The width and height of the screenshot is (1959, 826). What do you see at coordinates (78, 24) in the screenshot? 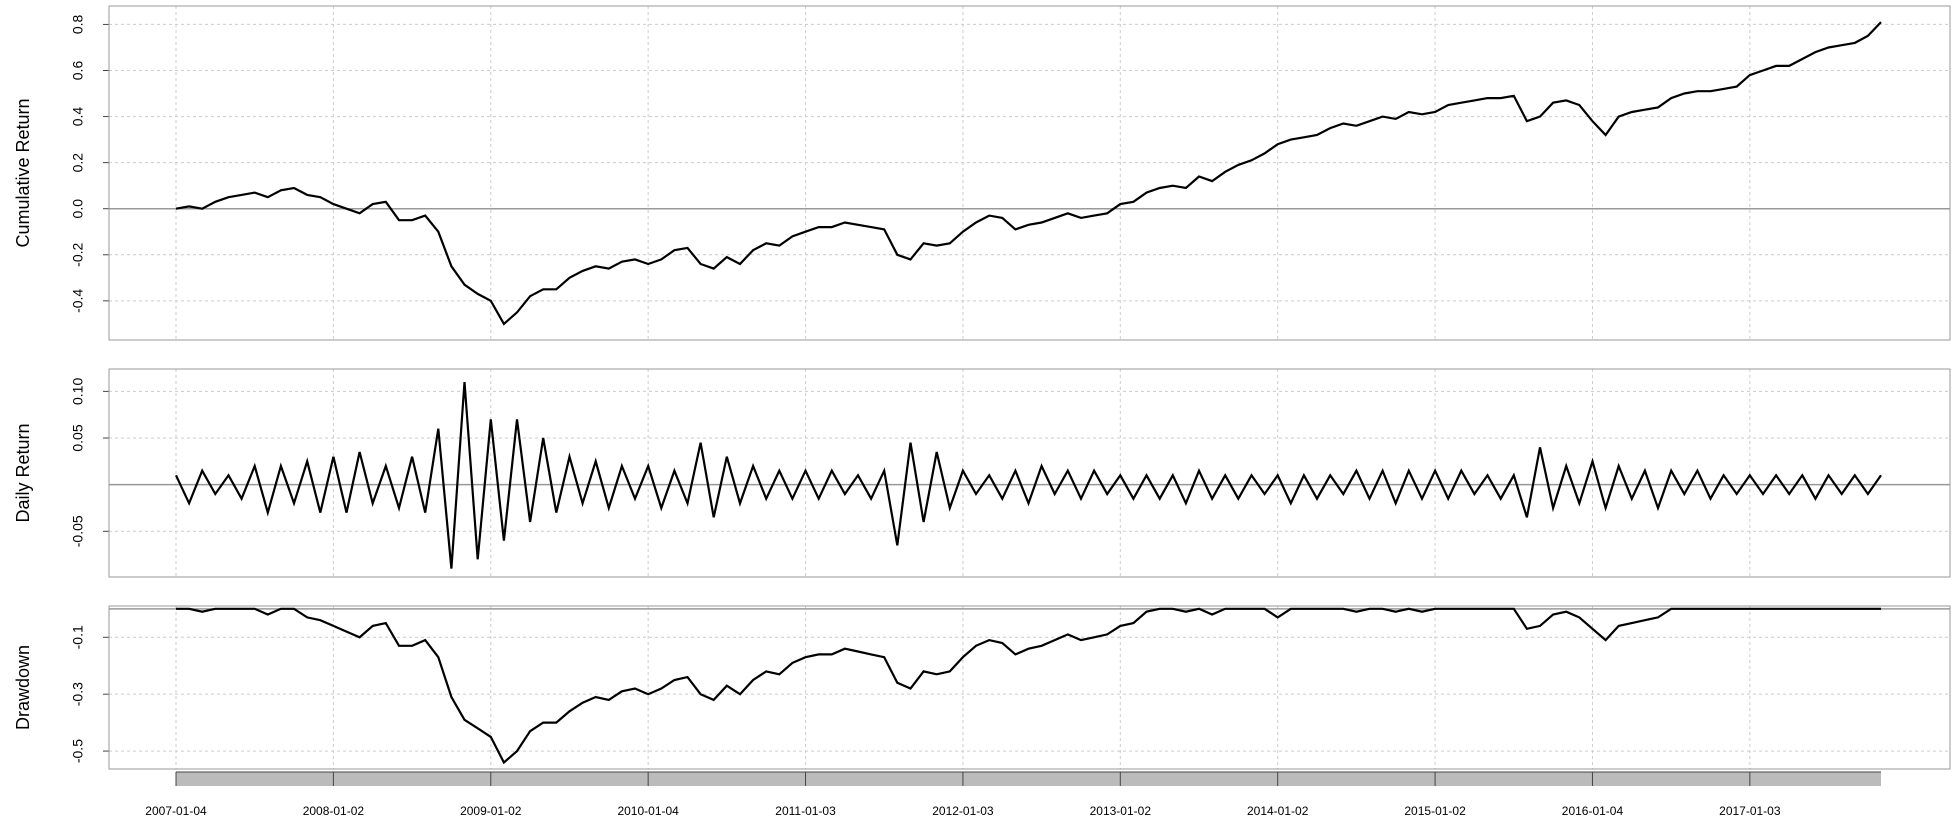
I see `y-tick-label: 0.8` at bounding box center [78, 24].